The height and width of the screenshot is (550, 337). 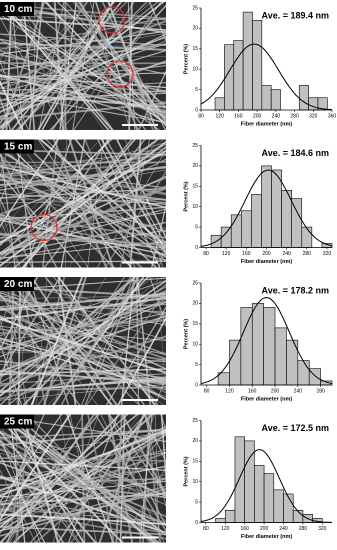 What do you see at coordinates (220, 116) in the screenshot?
I see `x-tick-label: 120` at bounding box center [220, 116].